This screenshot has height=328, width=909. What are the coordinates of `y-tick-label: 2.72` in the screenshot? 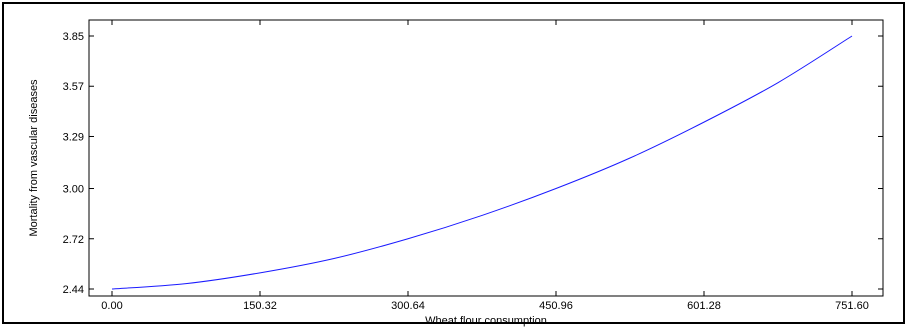 It's located at (73, 240).